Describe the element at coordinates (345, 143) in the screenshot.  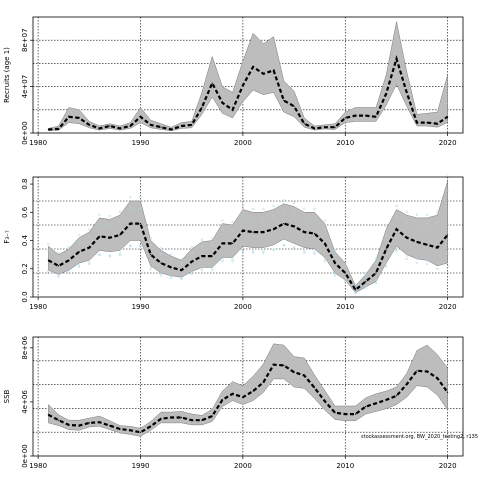
I see `x-tick-label: 2010` at that location.